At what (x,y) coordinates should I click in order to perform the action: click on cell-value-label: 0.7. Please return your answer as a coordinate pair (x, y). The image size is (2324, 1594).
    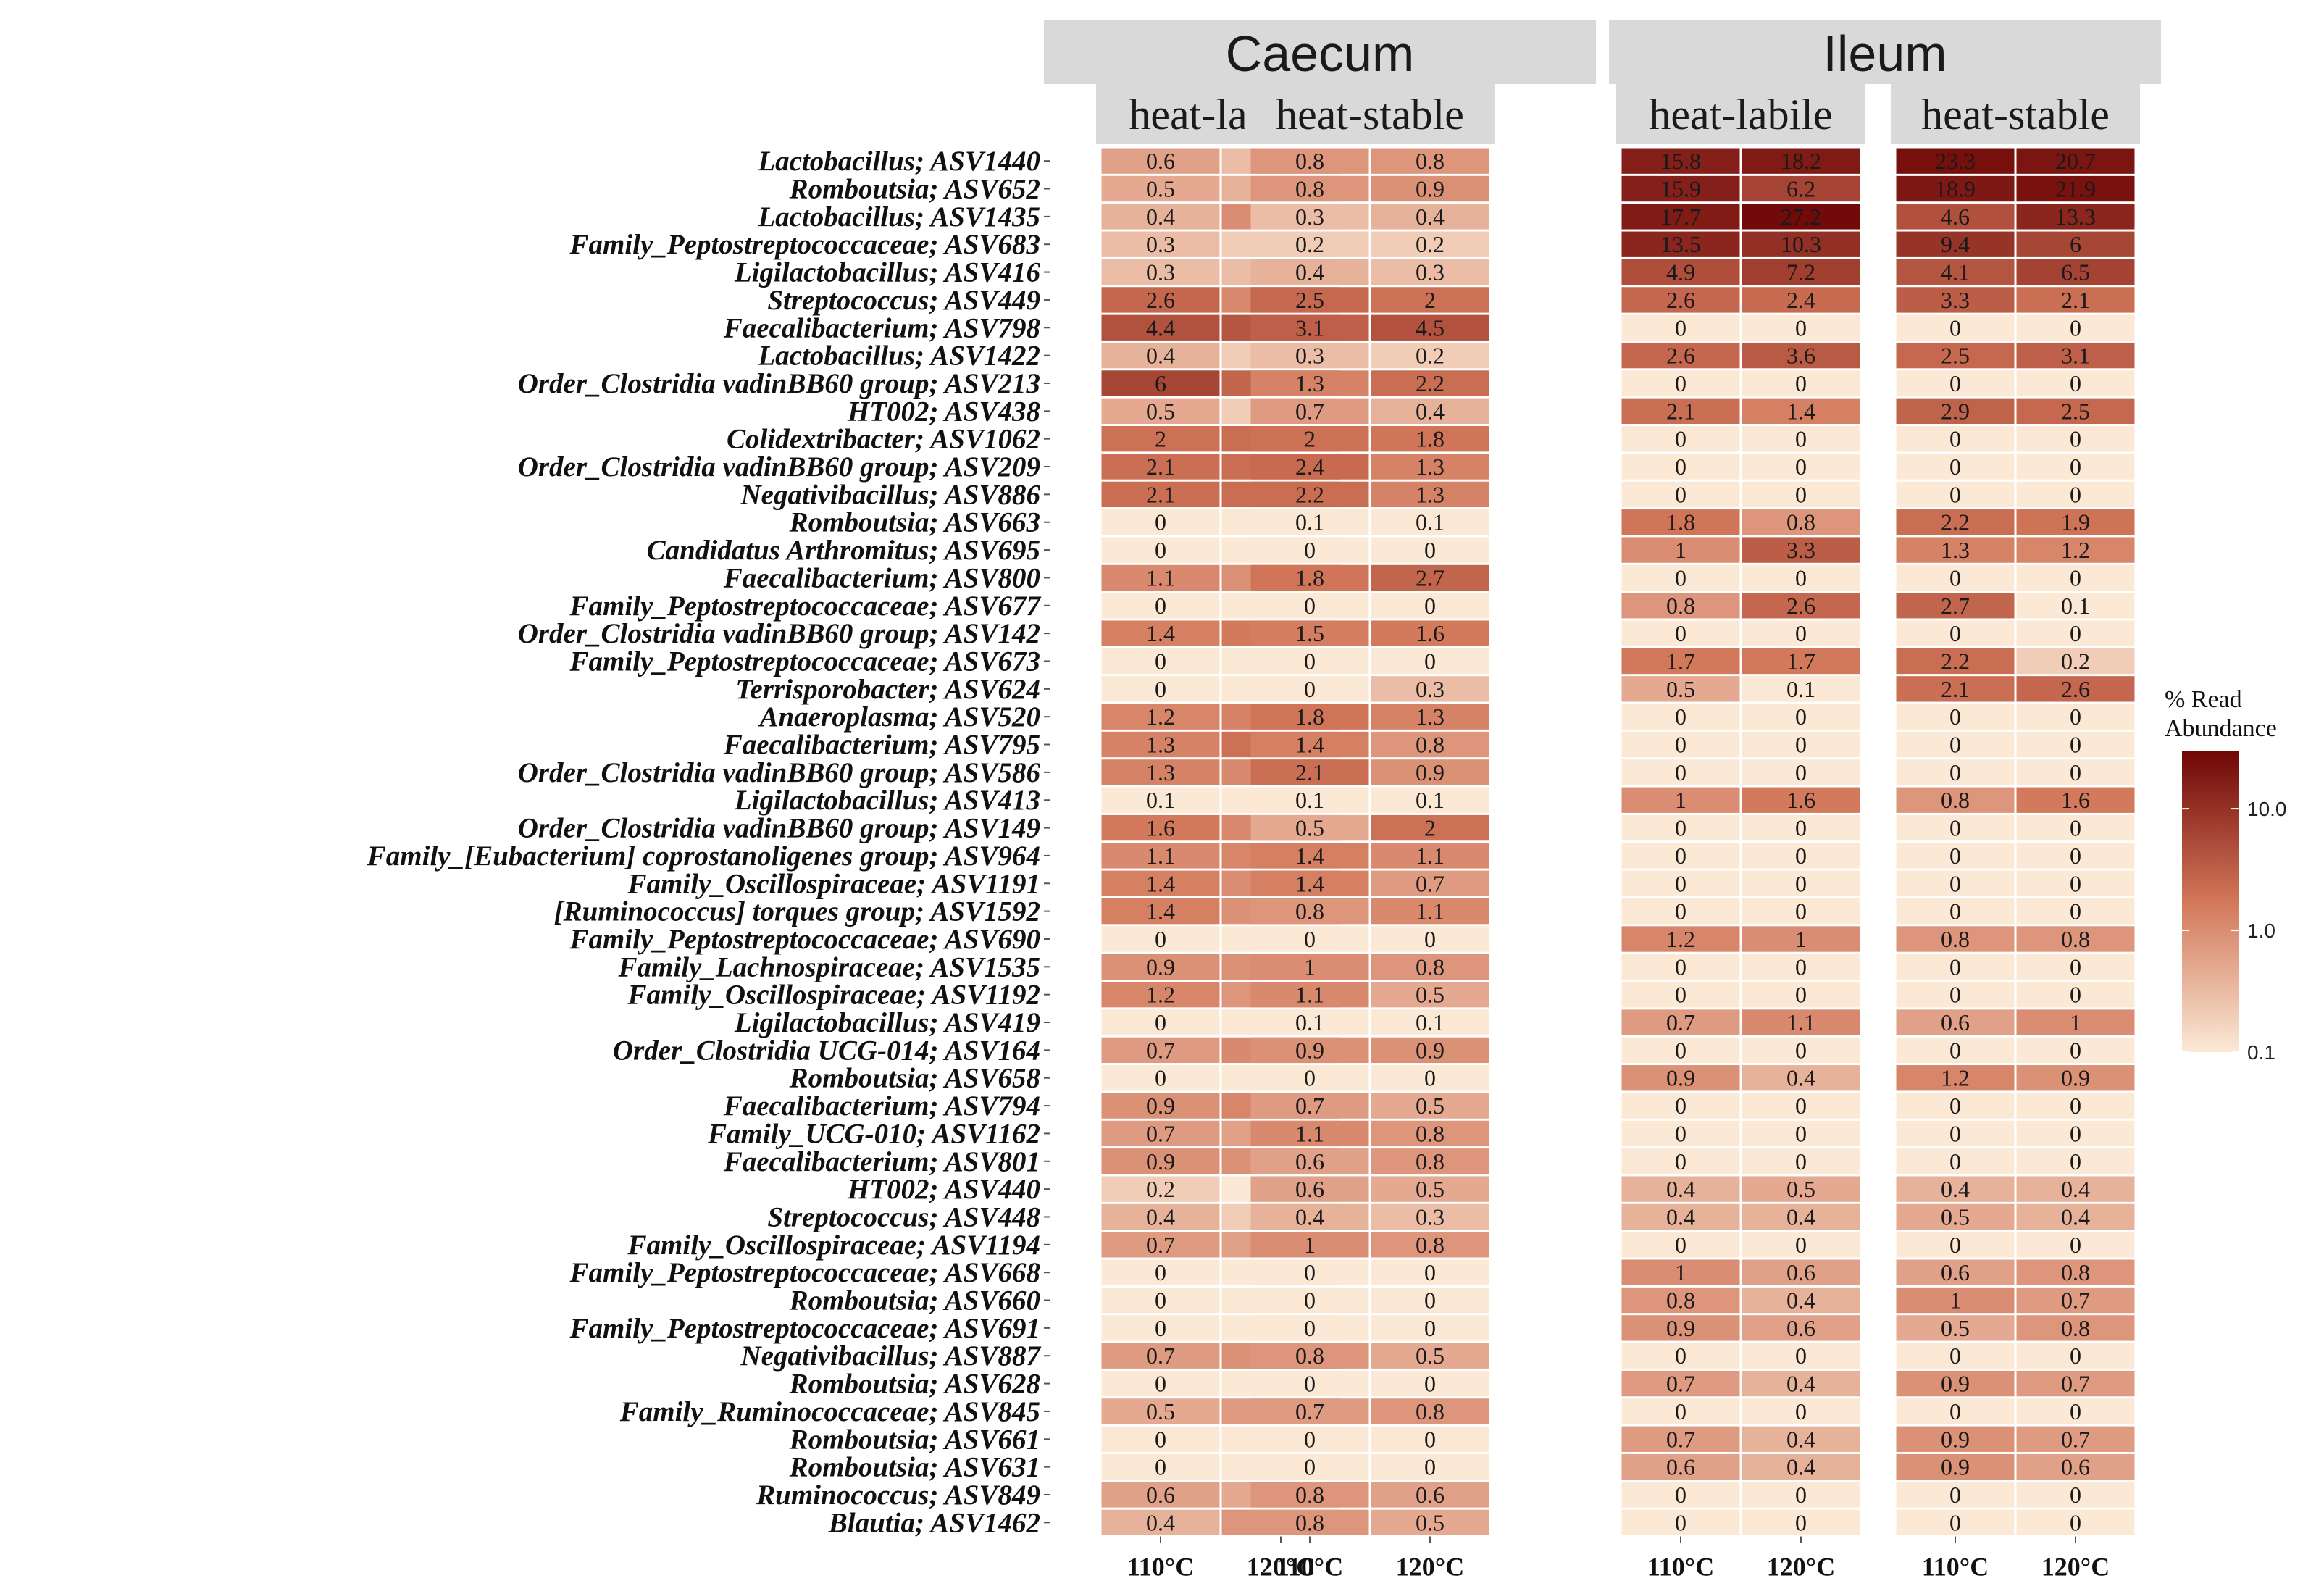
    Looking at the image, I should click on (1430, 883).